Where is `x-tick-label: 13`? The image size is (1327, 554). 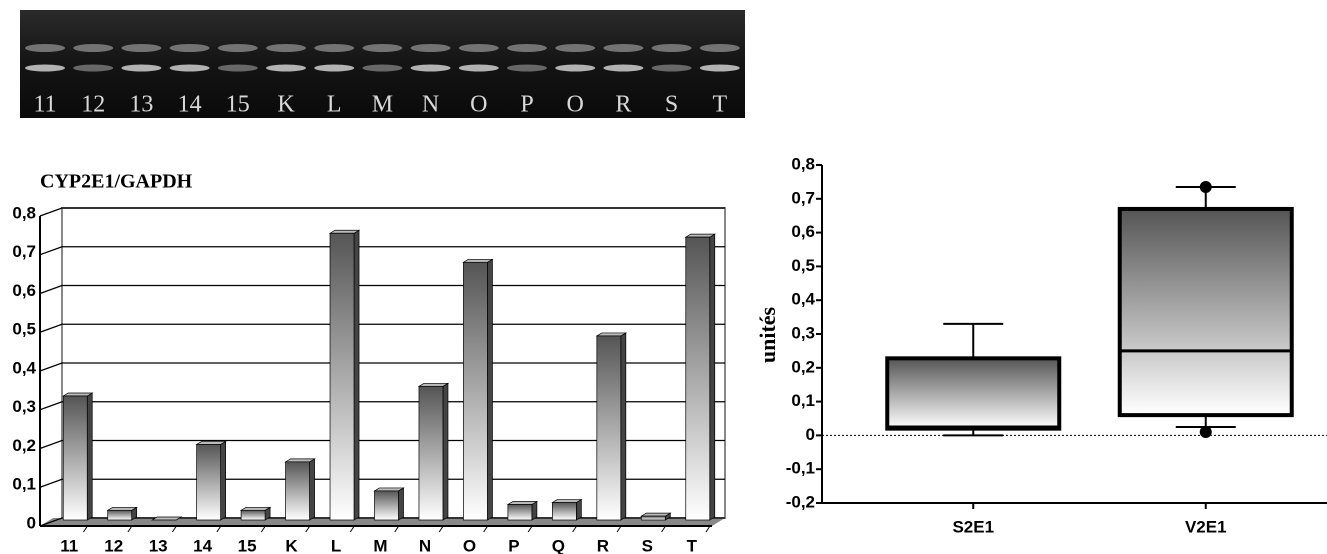
x-tick-label: 13 is located at coordinates (158, 545).